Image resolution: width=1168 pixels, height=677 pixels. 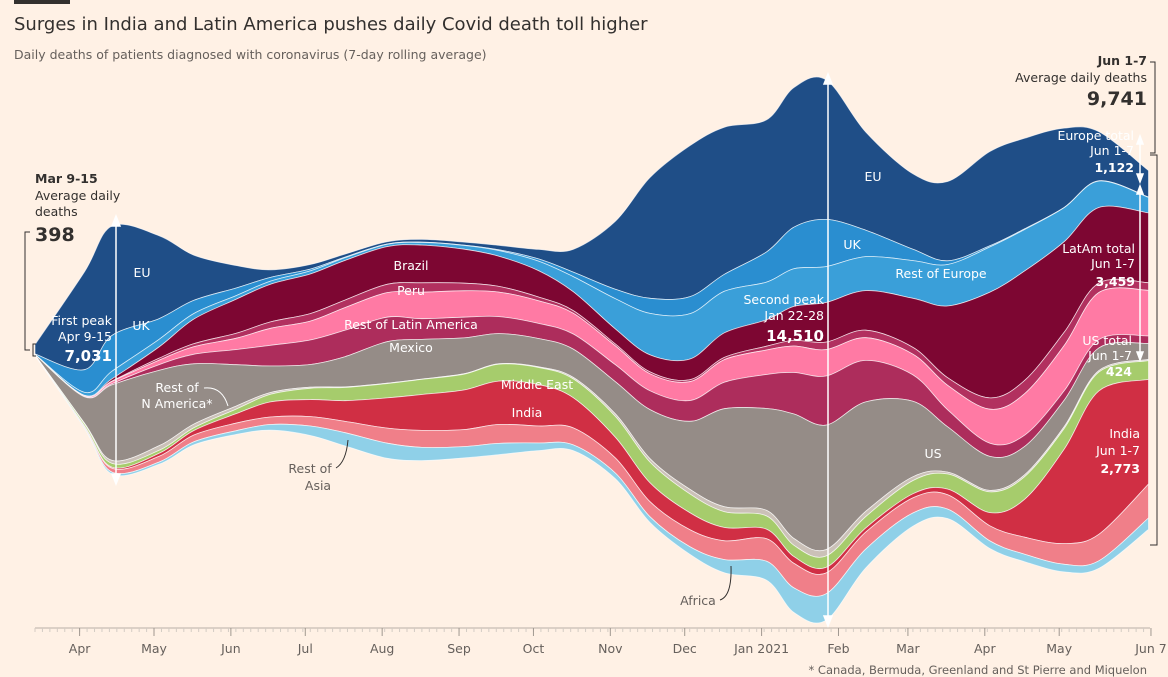 I want to click on second-peak-value: 14,510, so click(x=795, y=336).